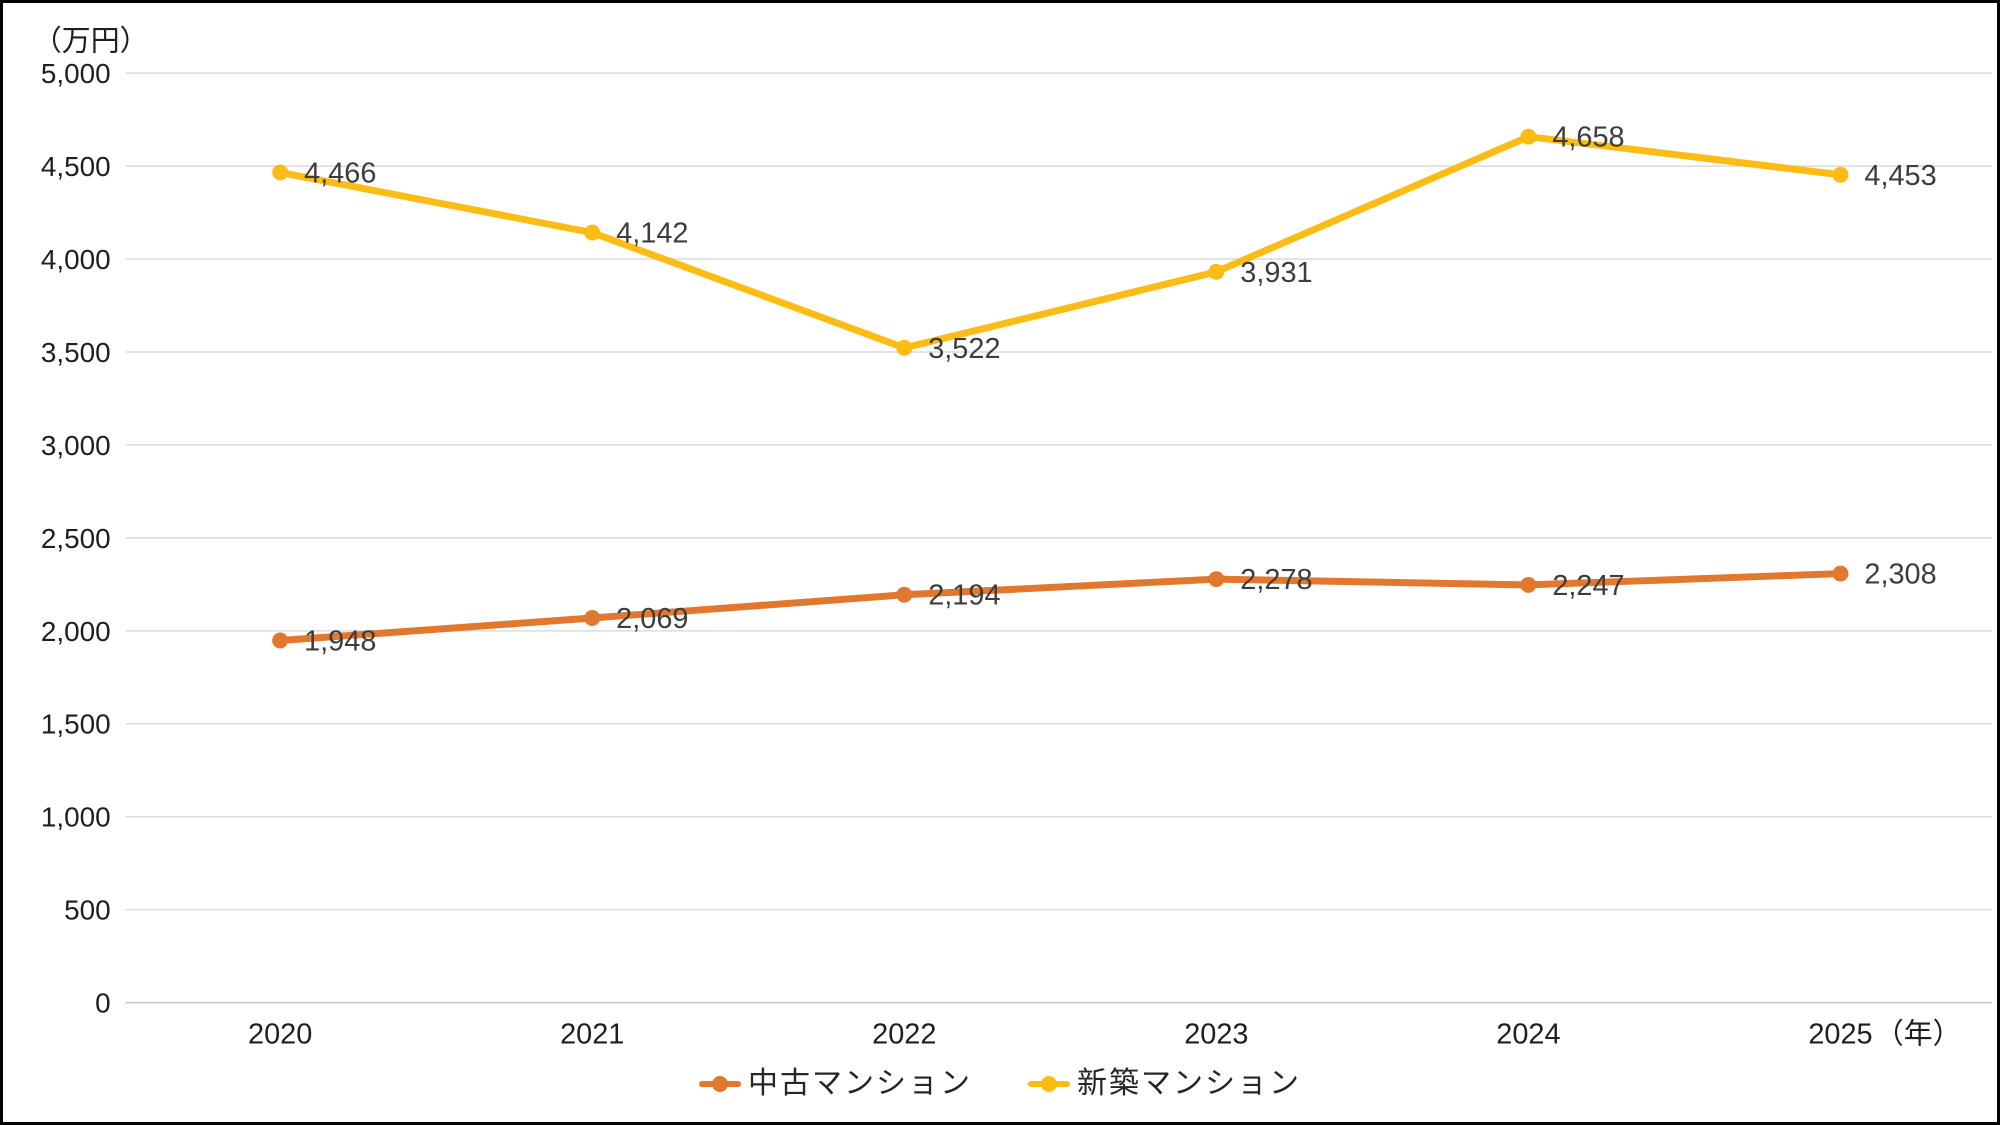  What do you see at coordinates (1588, 138) in the screenshot?
I see `data-label-1-2024: 4,658` at bounding box center [1588, 138].